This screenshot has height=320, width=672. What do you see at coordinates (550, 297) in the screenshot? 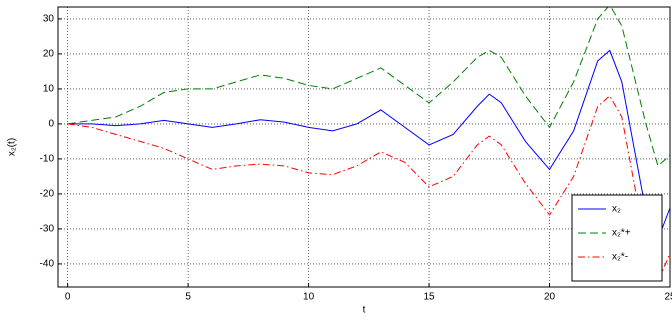
I see `x-tick-label: 20` at bounding box center [550, 297].